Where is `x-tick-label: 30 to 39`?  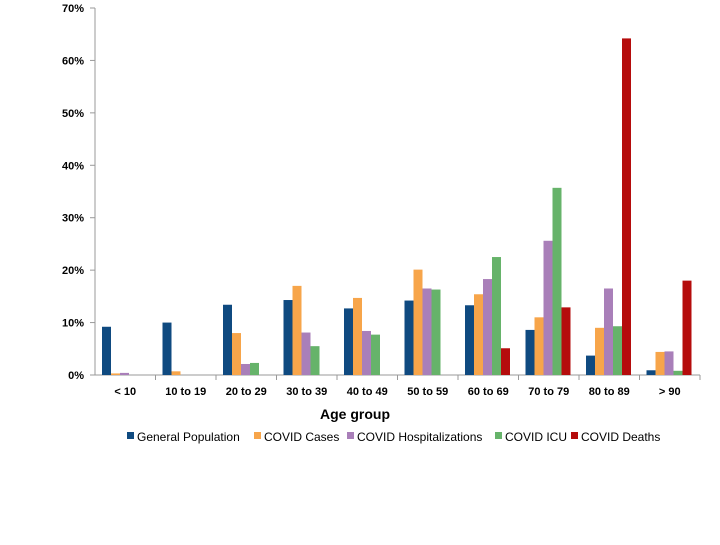
x-tick-label: 30 to 39 is located at coordinates (306, 392).